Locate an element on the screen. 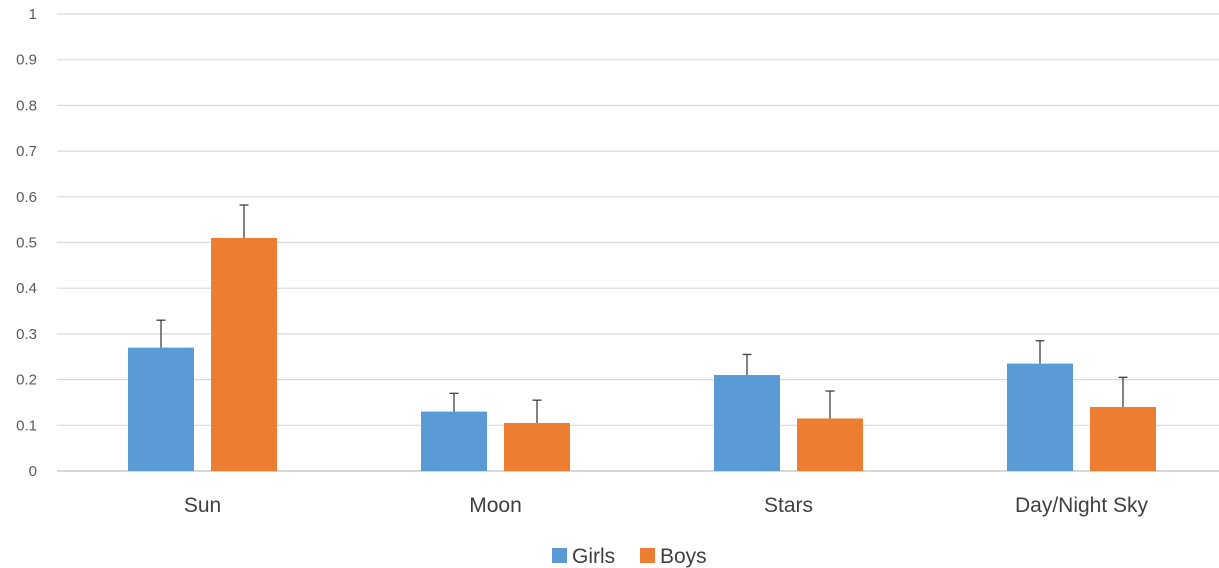 This screenshot has height=568, width=1219. x-axis-category-labels: Sun Moon Stars Day/Night Sky is located at coordinates (666, 505).